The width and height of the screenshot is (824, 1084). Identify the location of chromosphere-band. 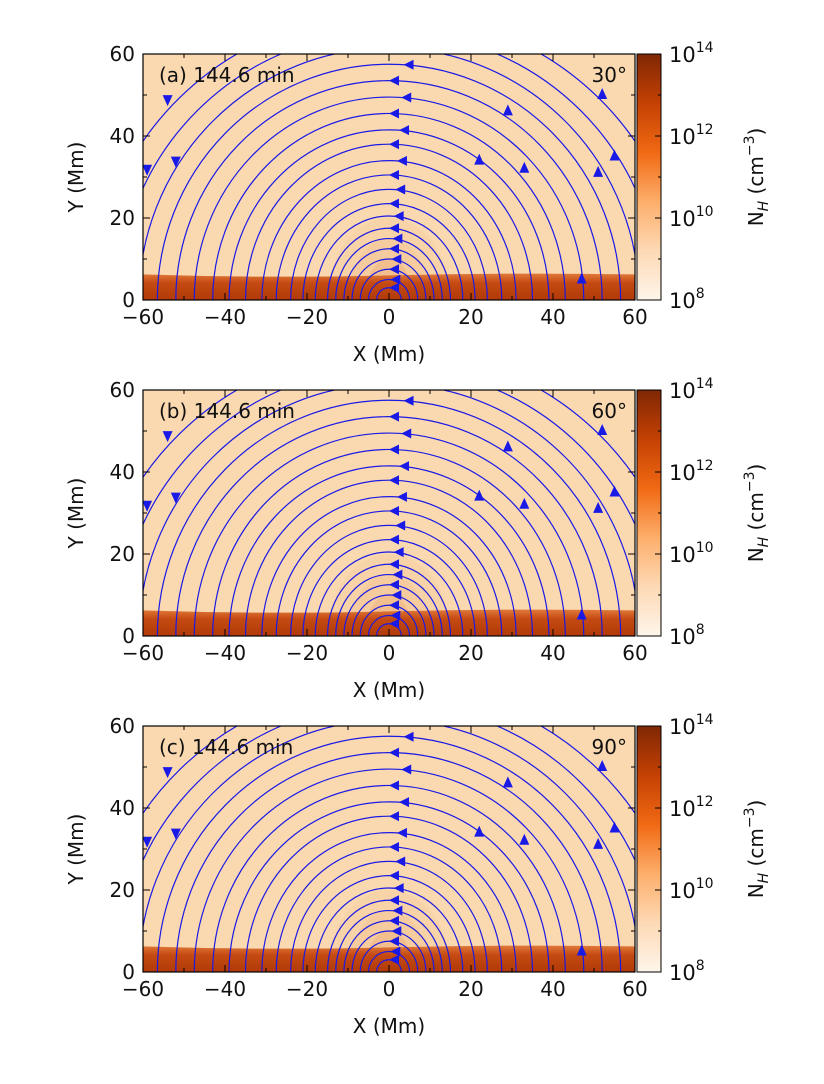
(389, 622).